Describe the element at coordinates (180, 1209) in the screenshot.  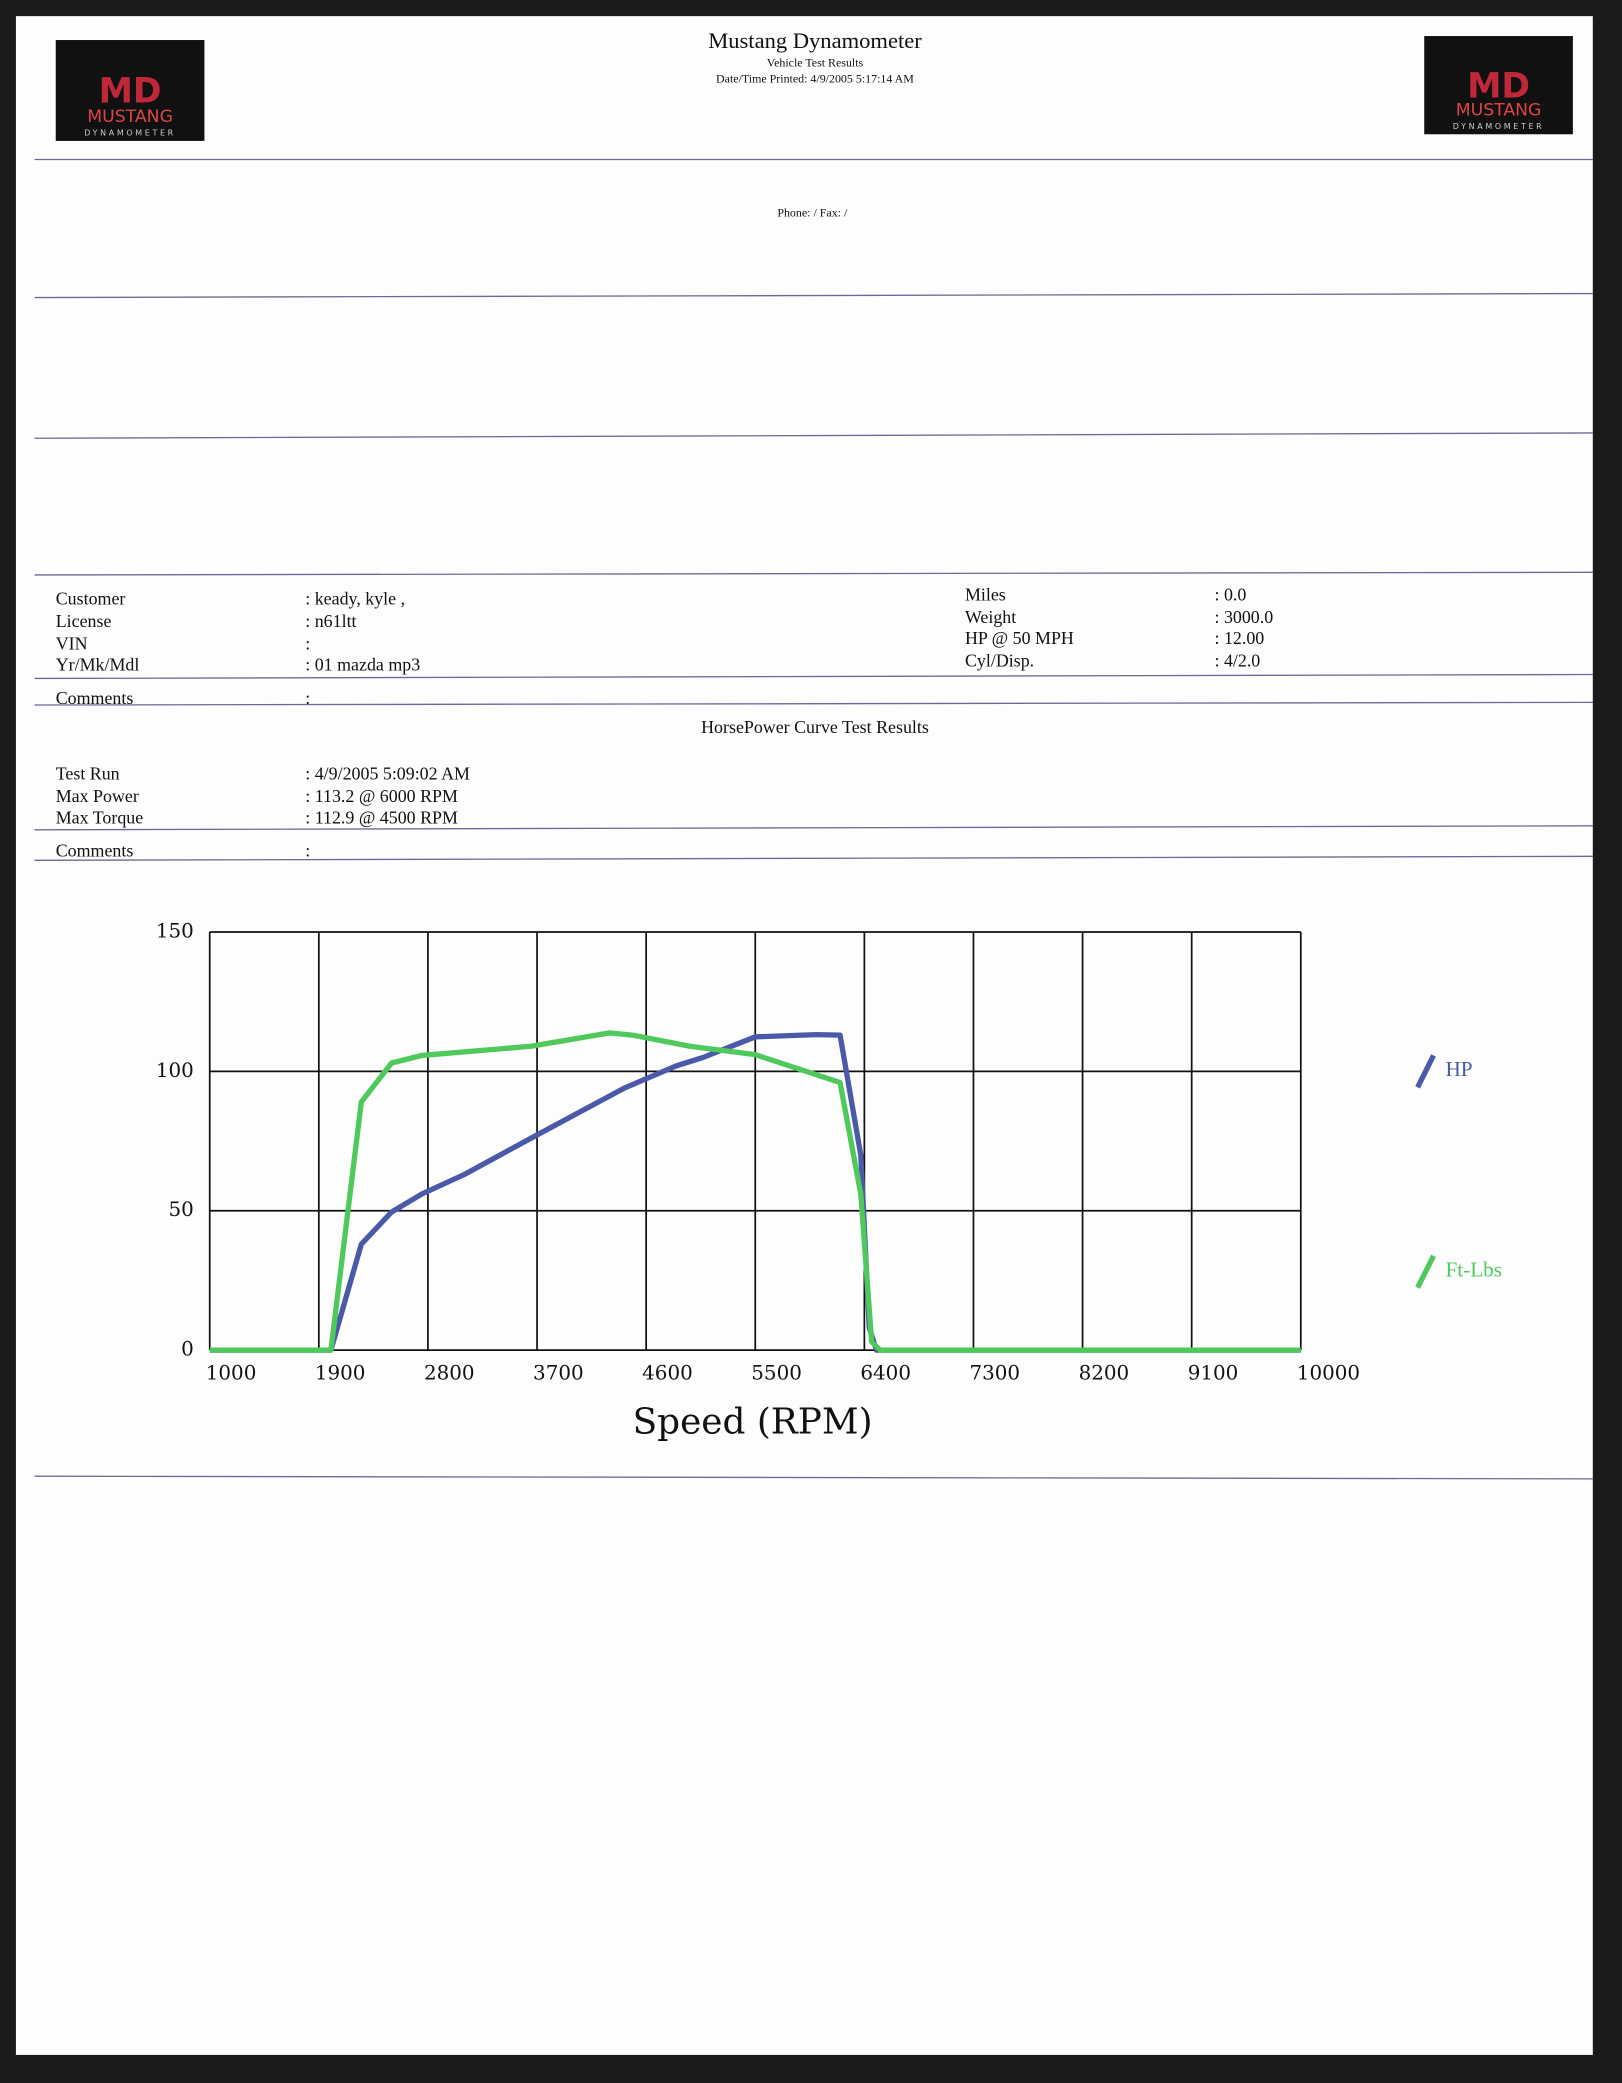
I see `y-tick-label: 50` at that location.